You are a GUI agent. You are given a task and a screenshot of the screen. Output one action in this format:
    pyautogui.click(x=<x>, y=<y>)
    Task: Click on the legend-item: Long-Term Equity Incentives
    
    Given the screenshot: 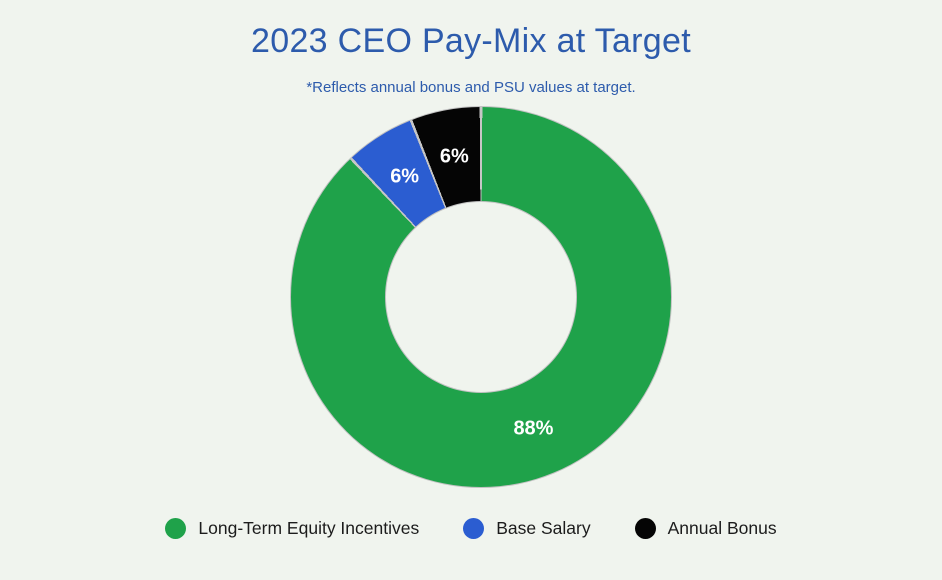 What is the action you would take?
    pyautogui.click(x=292, y=528)
    